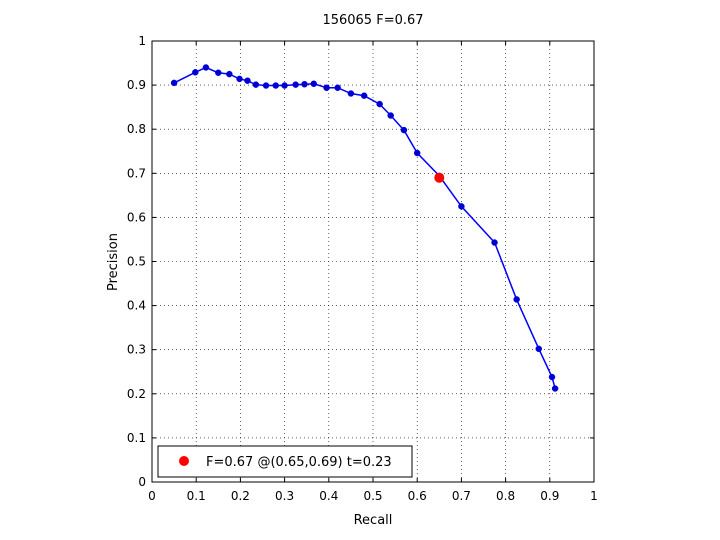  Describe the element at coordinates (373, 520) in the screenshot. I see `x-axis-label: Recall` at that location.